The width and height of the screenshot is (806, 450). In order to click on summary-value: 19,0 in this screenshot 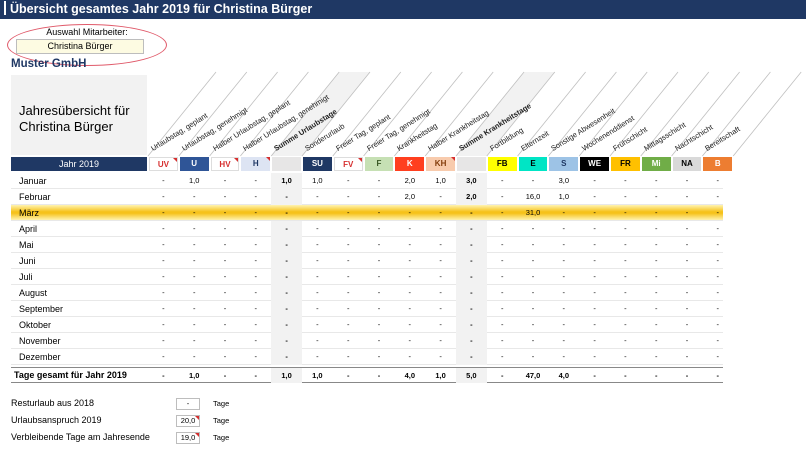, I will do `click(188, 438)`.